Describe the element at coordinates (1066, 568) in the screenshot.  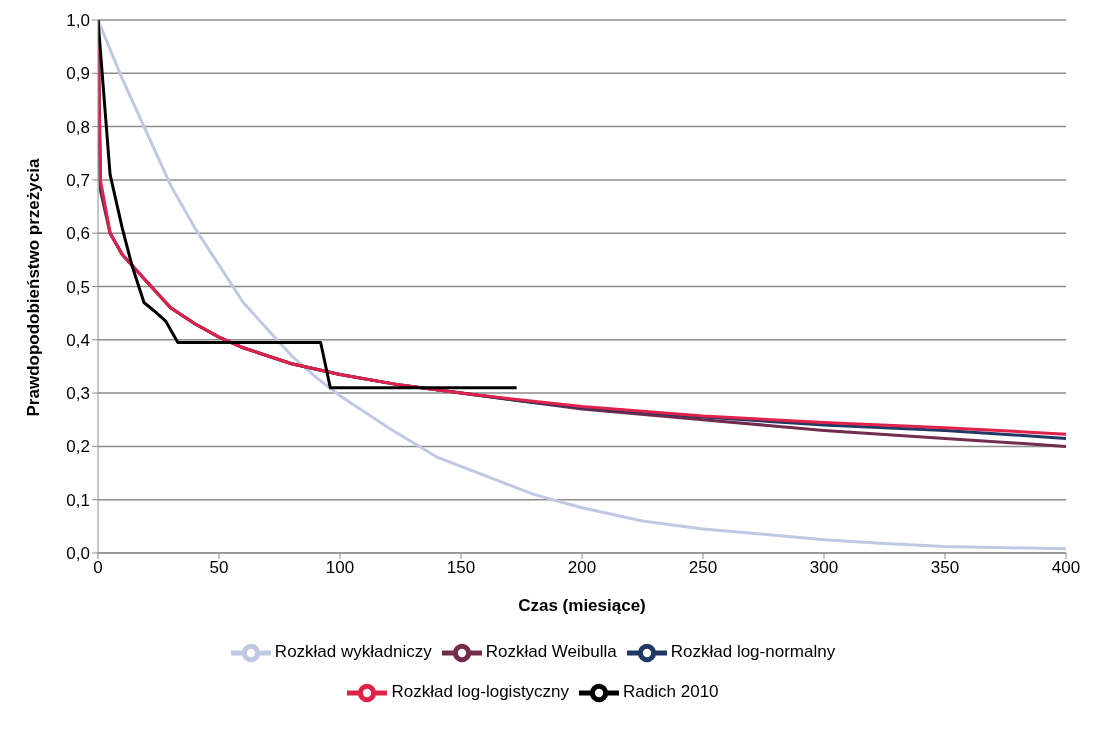
I see `x-tick-label: 400` at that location.